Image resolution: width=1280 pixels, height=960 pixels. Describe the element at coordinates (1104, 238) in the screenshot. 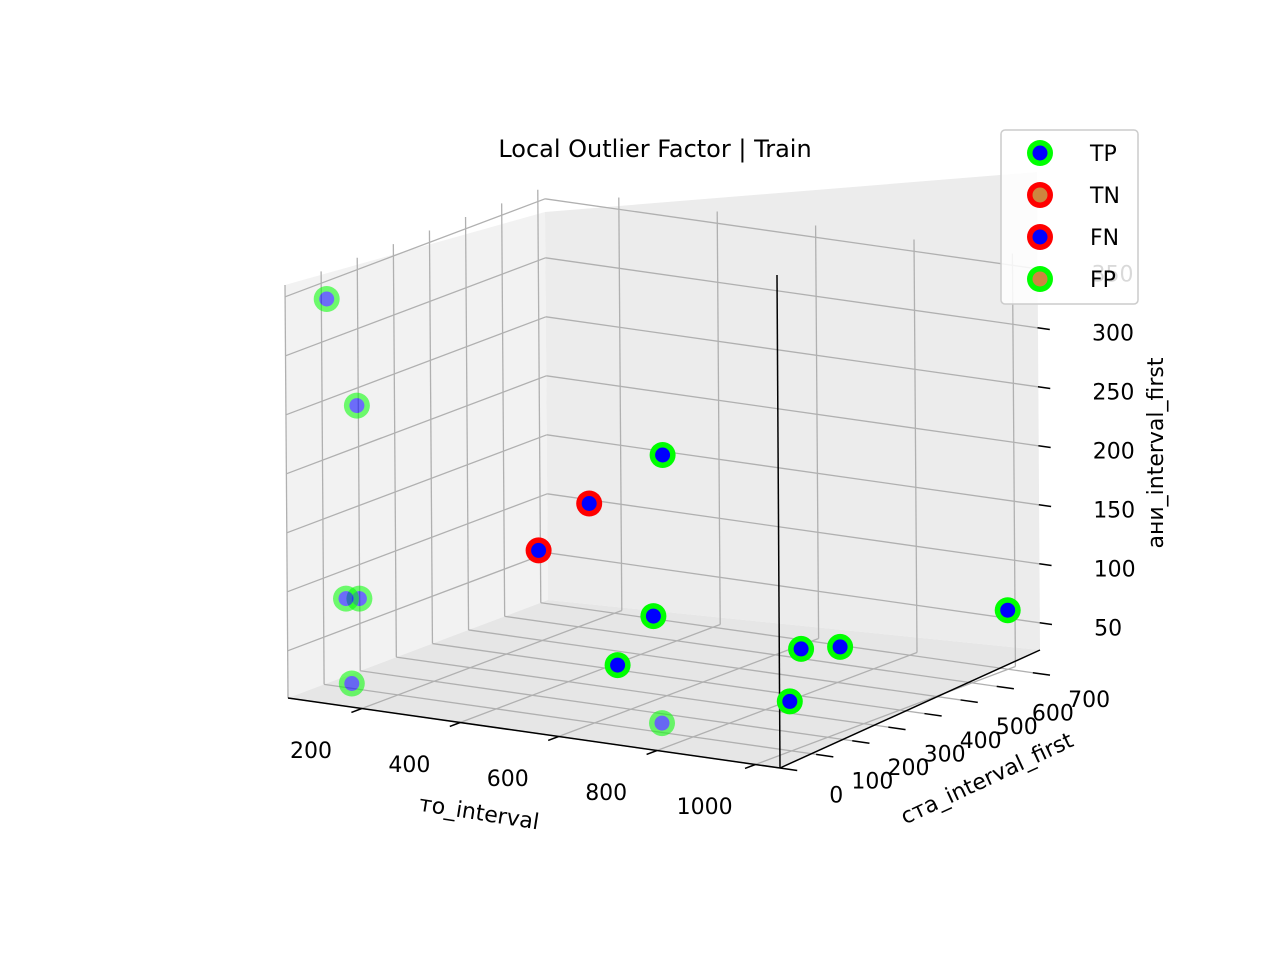

I see `legend-label: FN` at that location.